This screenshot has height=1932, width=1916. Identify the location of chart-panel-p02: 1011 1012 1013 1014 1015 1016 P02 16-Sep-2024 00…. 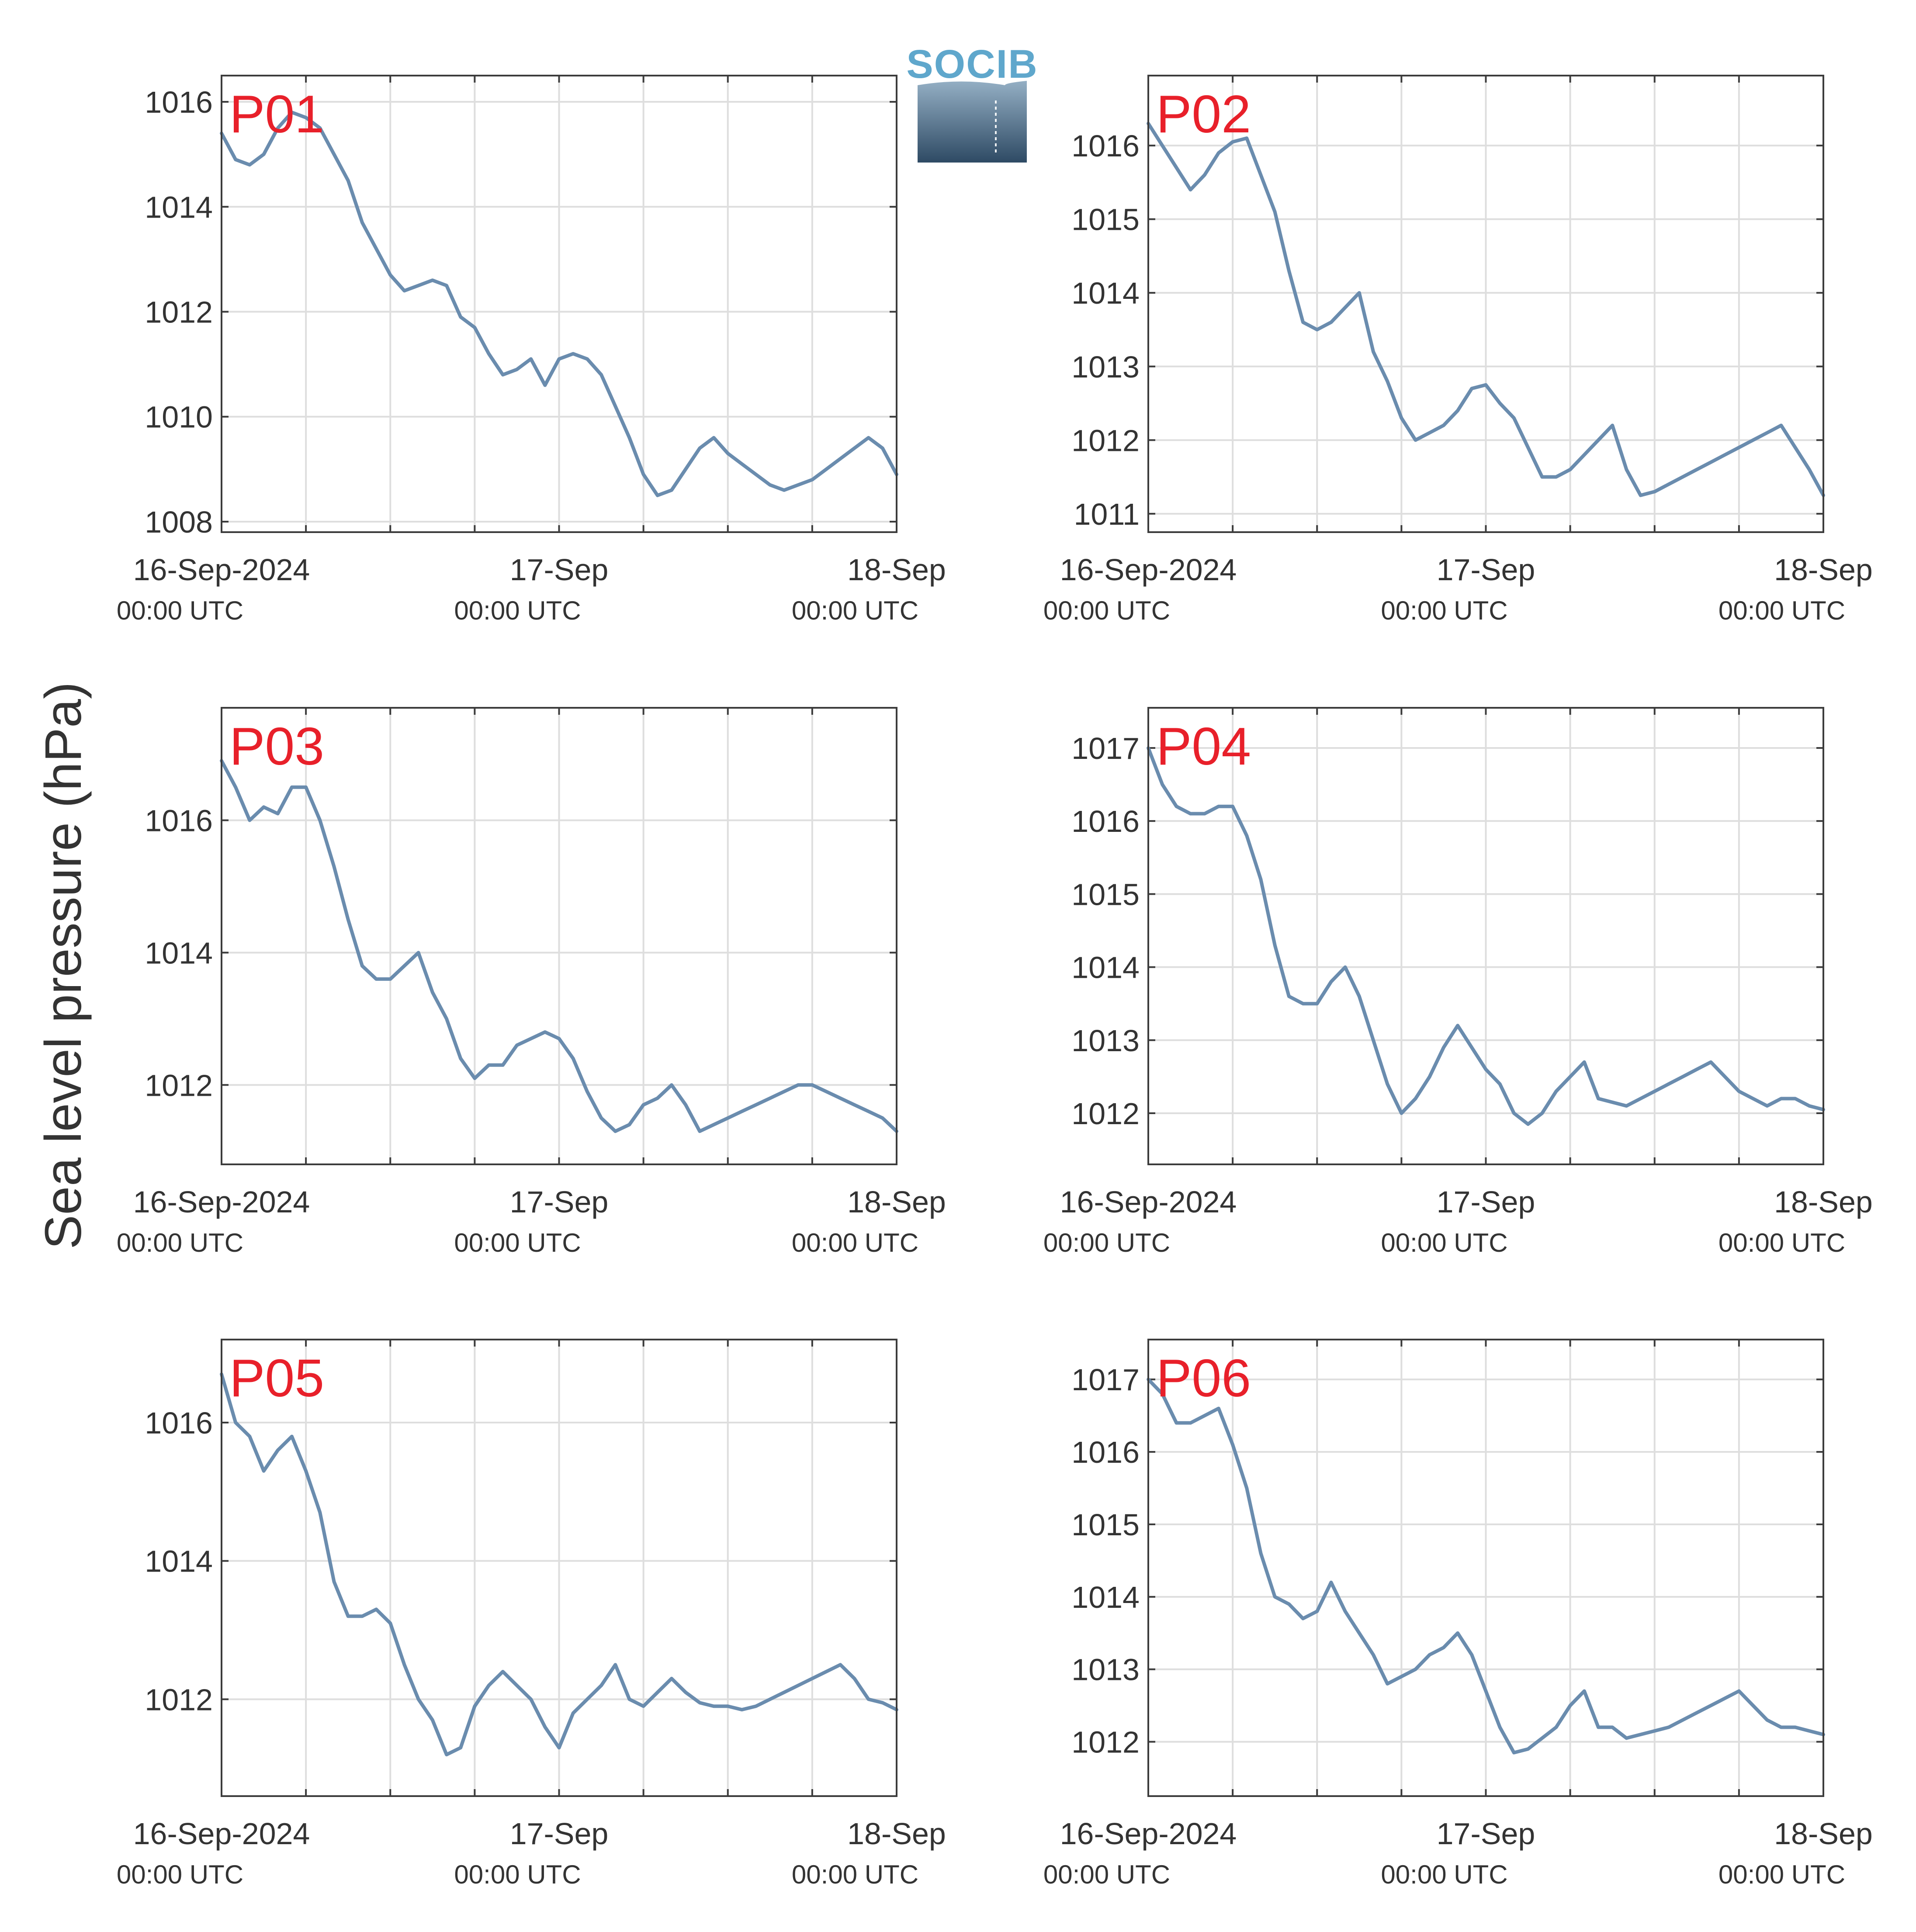
(1458, 350).